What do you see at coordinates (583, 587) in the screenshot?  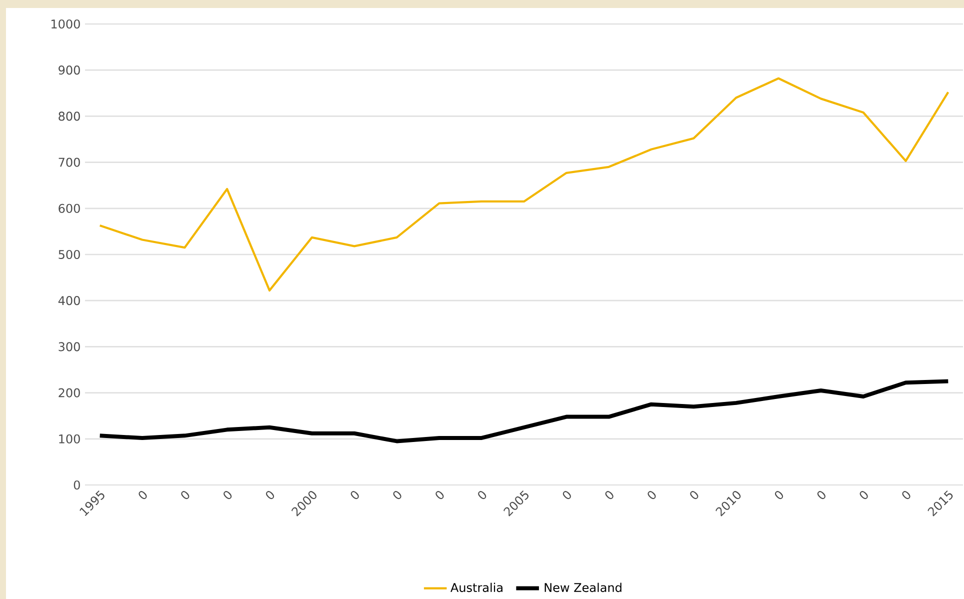 I see `legend-label: New Zealand` at bounding box center [583, 587].